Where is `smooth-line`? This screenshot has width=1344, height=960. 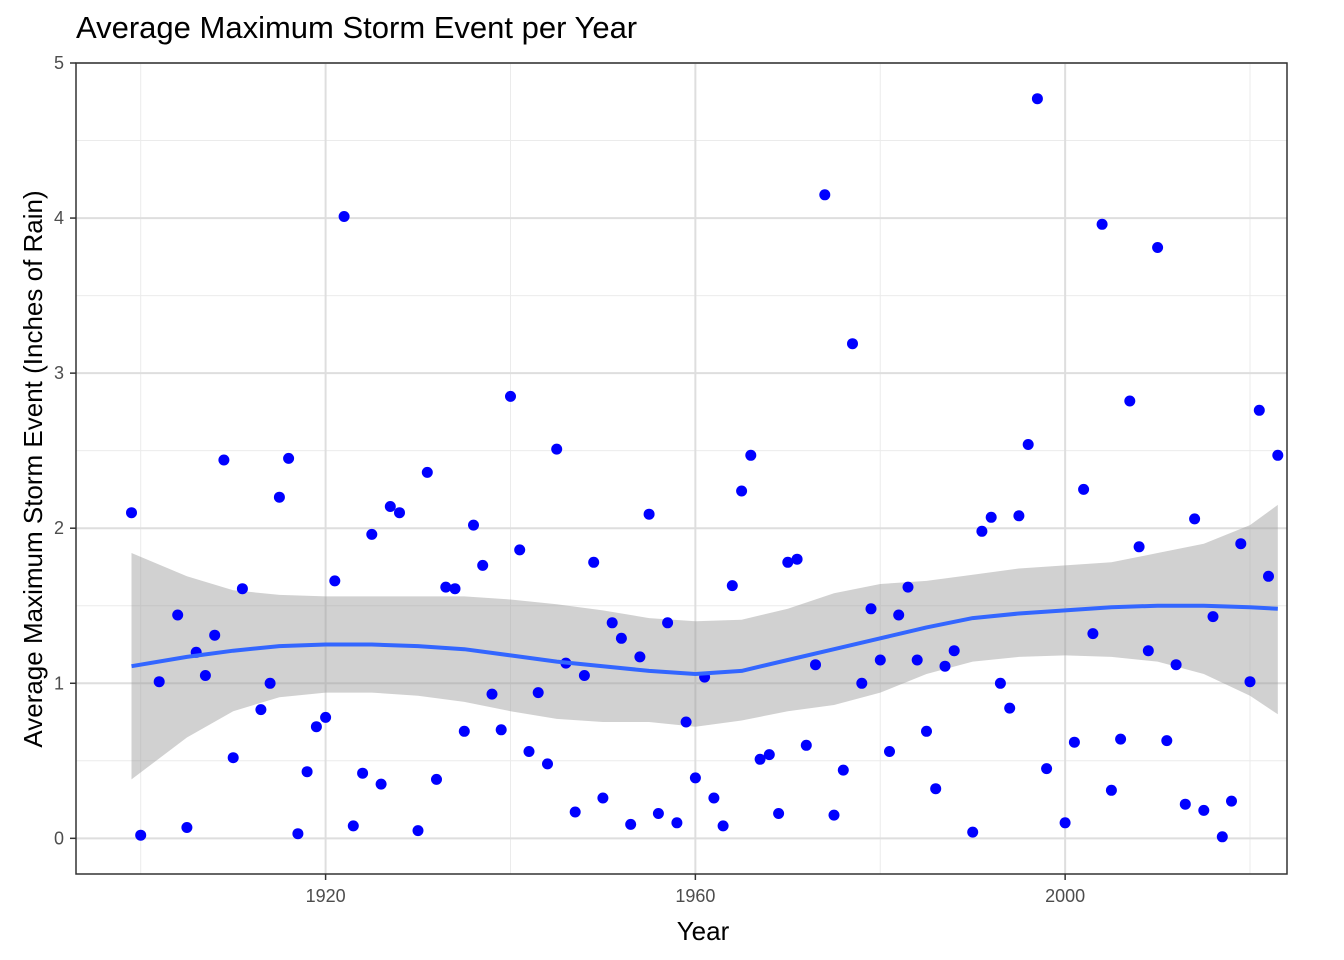
smooth-line is located at coordinates (704, 639).